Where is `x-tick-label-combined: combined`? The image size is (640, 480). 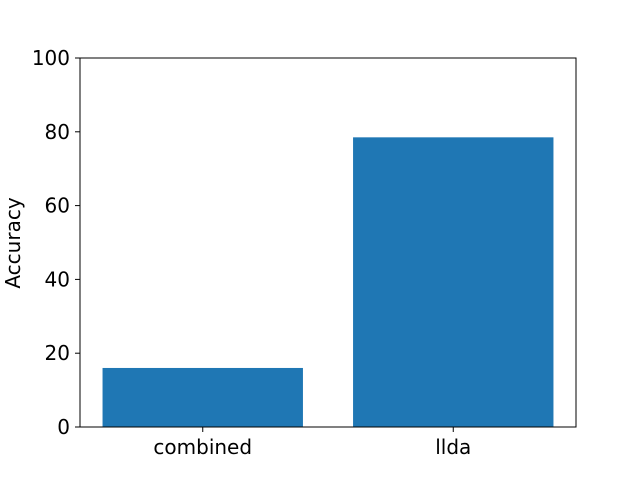
x-tick-label-combined: combined is located at coordinates (202, 447).